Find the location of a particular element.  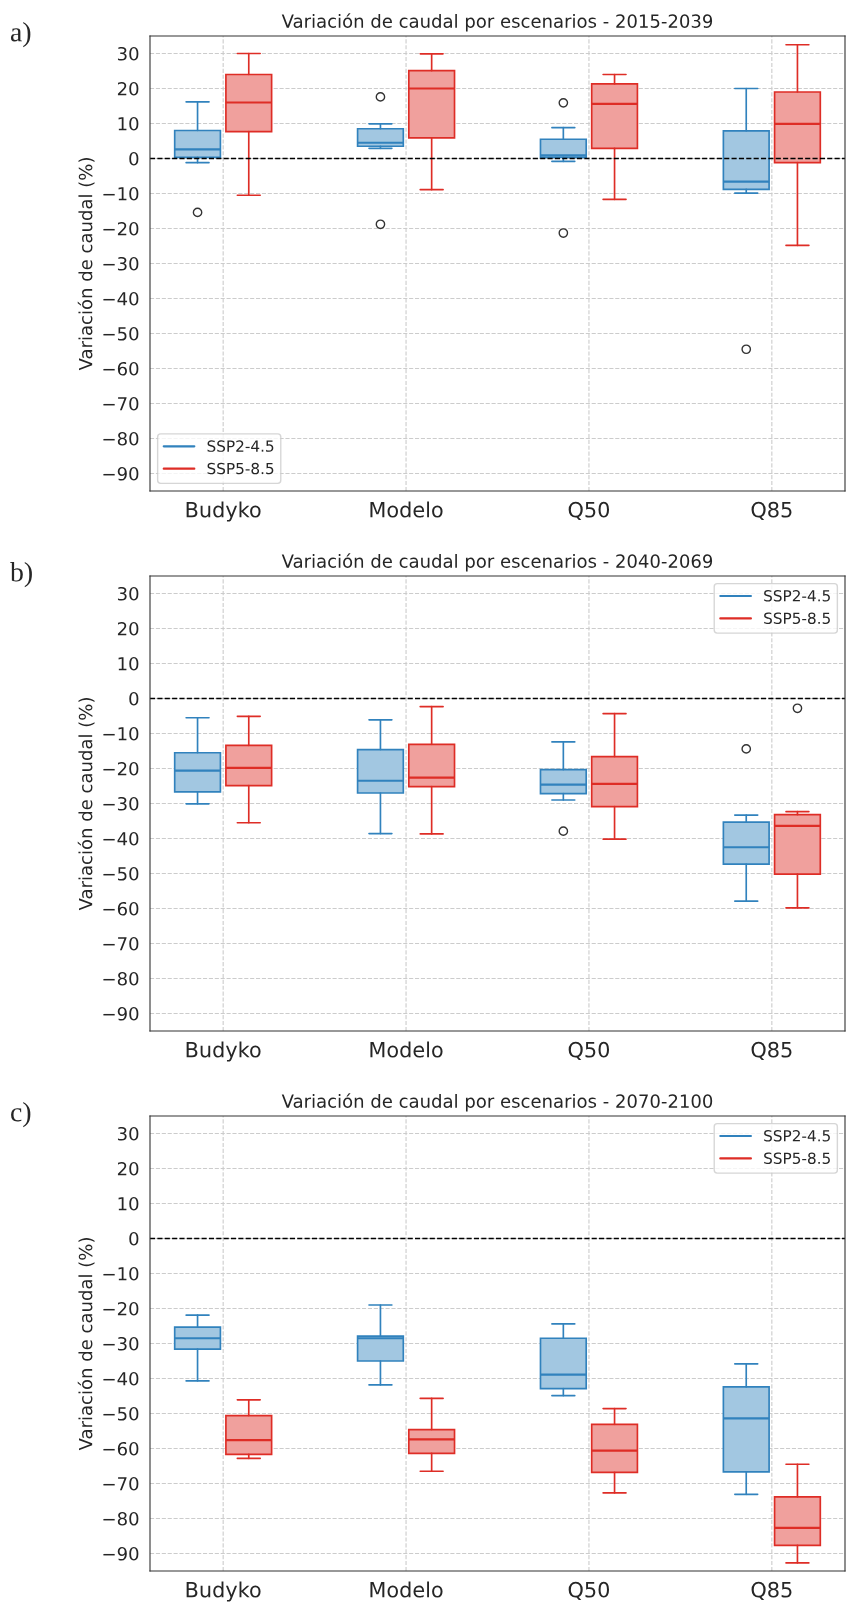

text: a) is located at coordinates (20, 35).